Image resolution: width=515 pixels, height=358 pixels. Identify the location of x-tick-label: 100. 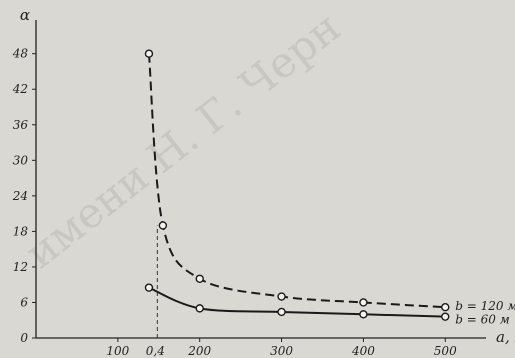
(117, 351).